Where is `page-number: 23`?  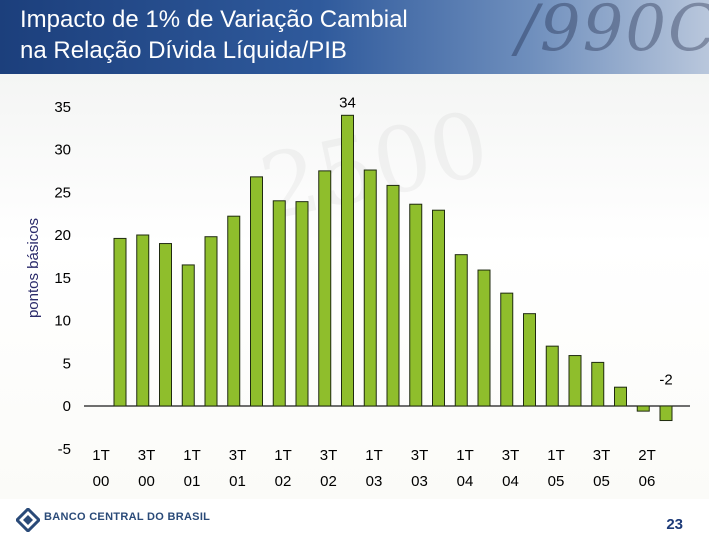 page-number: 23 is located at coordinates (674, 524).